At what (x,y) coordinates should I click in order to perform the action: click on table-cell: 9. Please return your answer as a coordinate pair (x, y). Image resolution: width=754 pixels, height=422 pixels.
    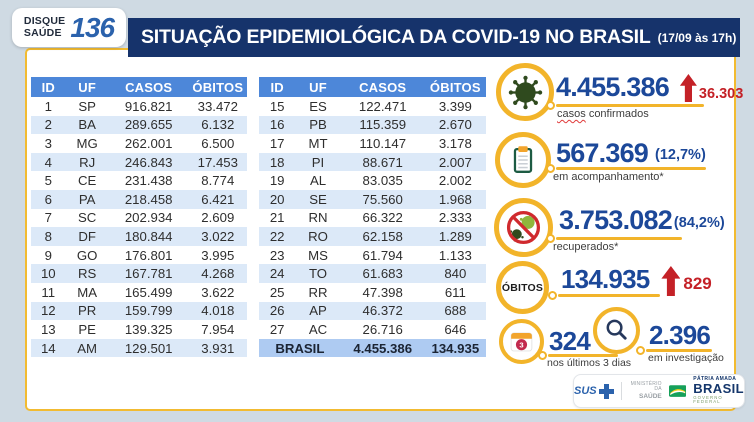
    Looking at the image, I should click on (48, 255).